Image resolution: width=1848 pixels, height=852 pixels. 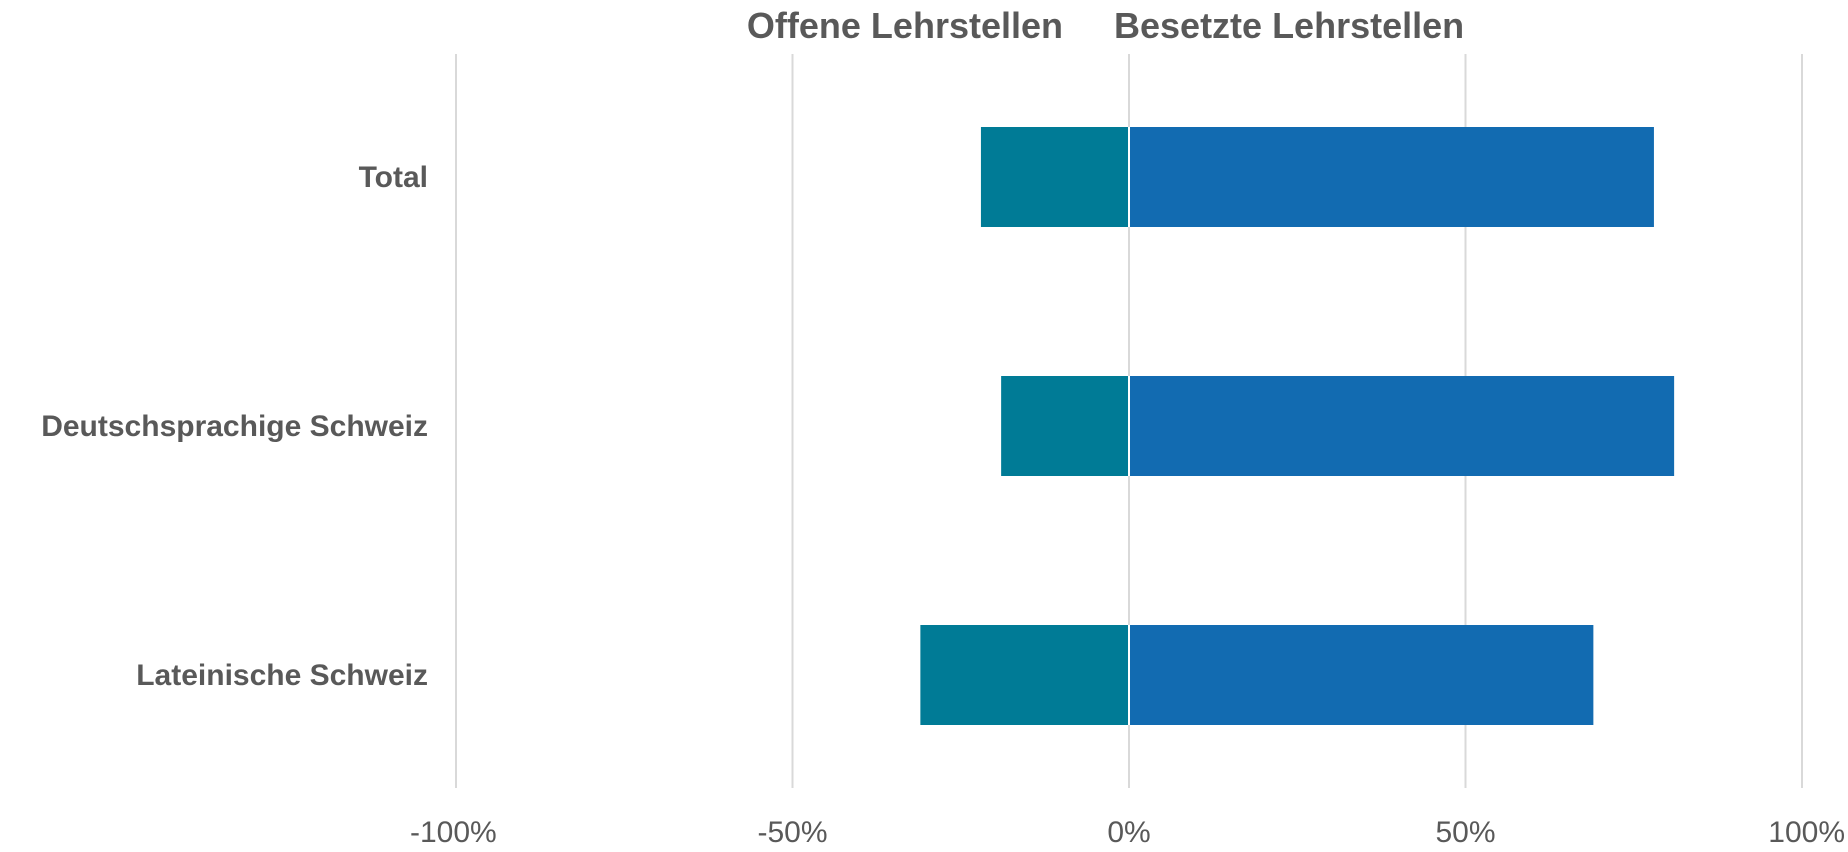 I want to click on header-offene-lehrstellen: Offene Lehrstellen, so click(x=905, y=25).